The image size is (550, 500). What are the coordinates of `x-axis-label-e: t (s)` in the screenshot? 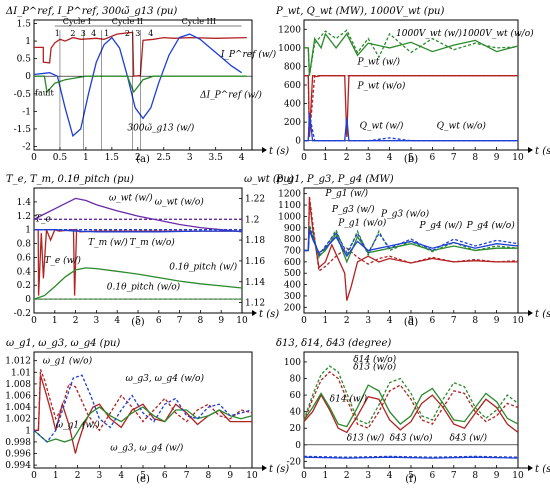 It's located at (279, 469).